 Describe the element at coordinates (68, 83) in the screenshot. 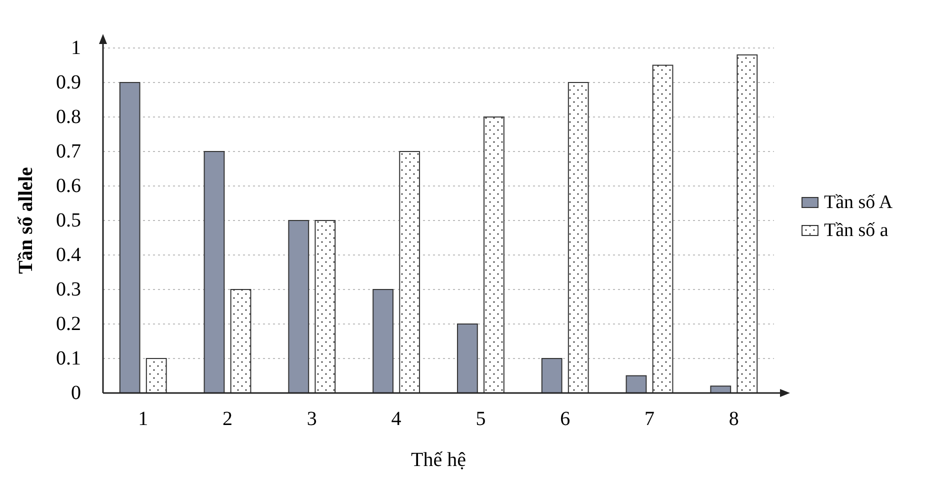

I see `y-tick-label: 0.9` at that location.